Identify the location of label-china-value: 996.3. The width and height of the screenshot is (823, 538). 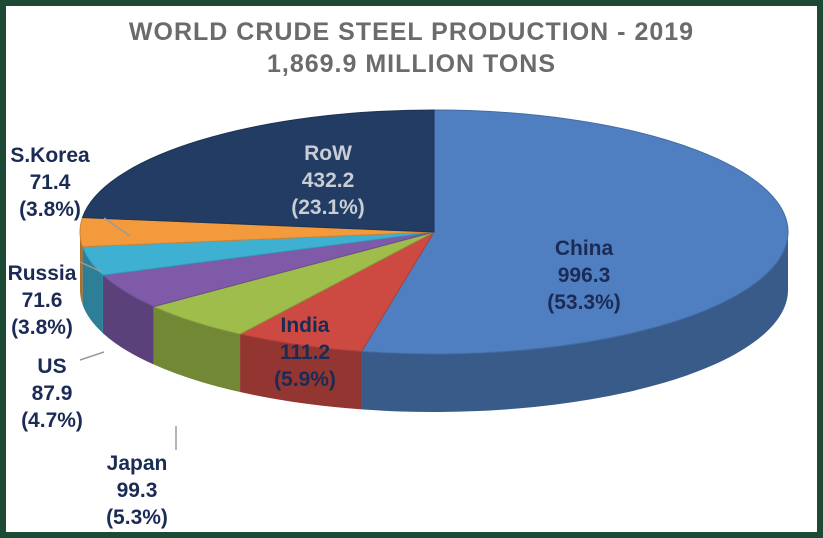
(584, 275).